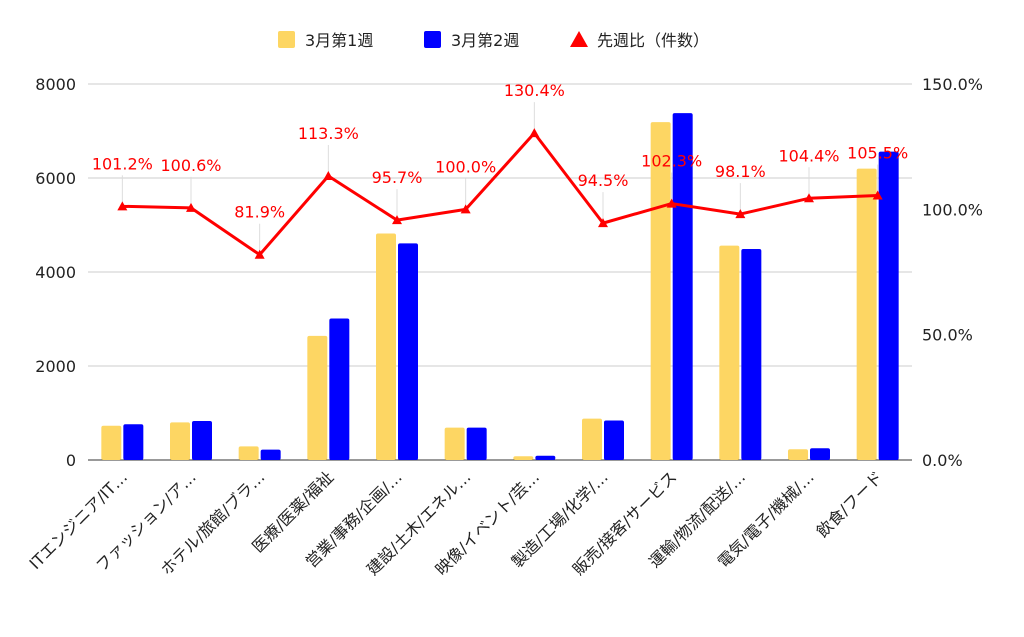 This screenshot has width=1024, height=637. What do you see at coordinates (122, 163) in the screenshot?
I see `data-label: 101.2%` at bounding box center [122, 163].